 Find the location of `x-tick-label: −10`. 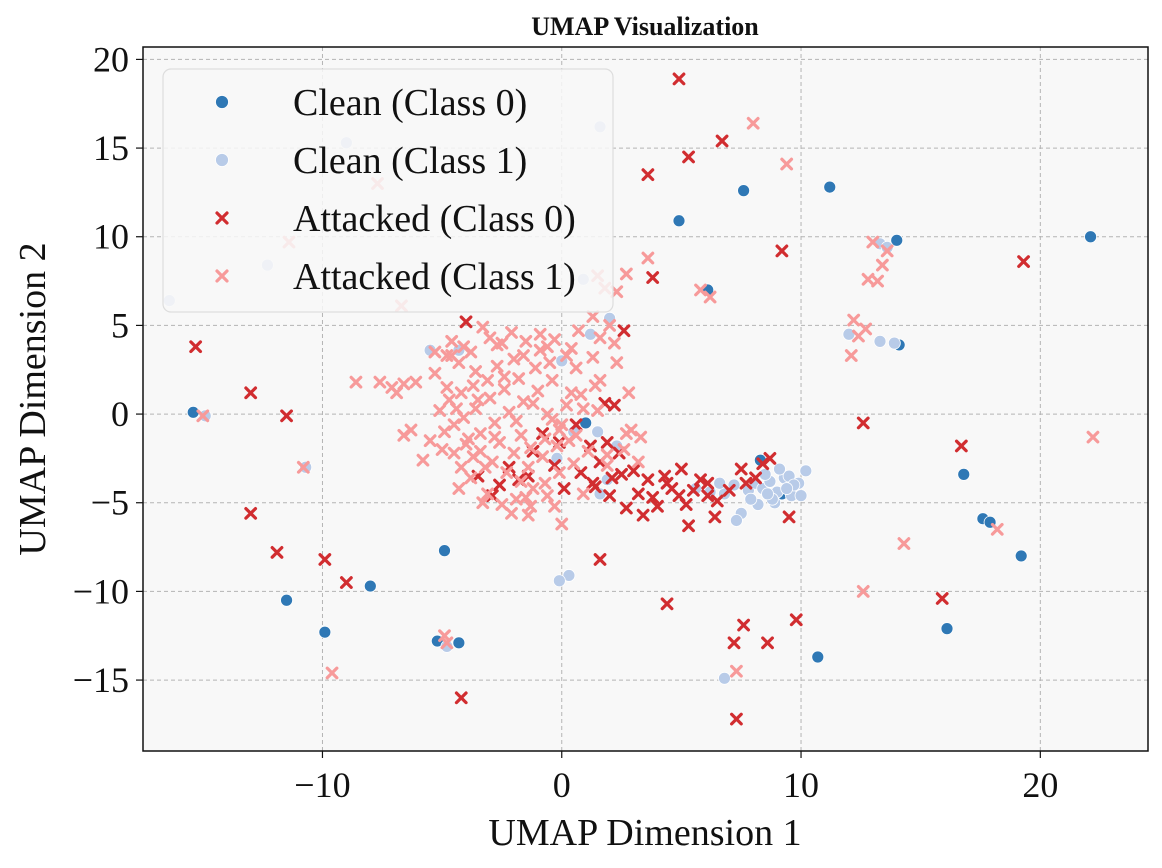

x-tick-label: −10 is located at coordinates (322, 785).